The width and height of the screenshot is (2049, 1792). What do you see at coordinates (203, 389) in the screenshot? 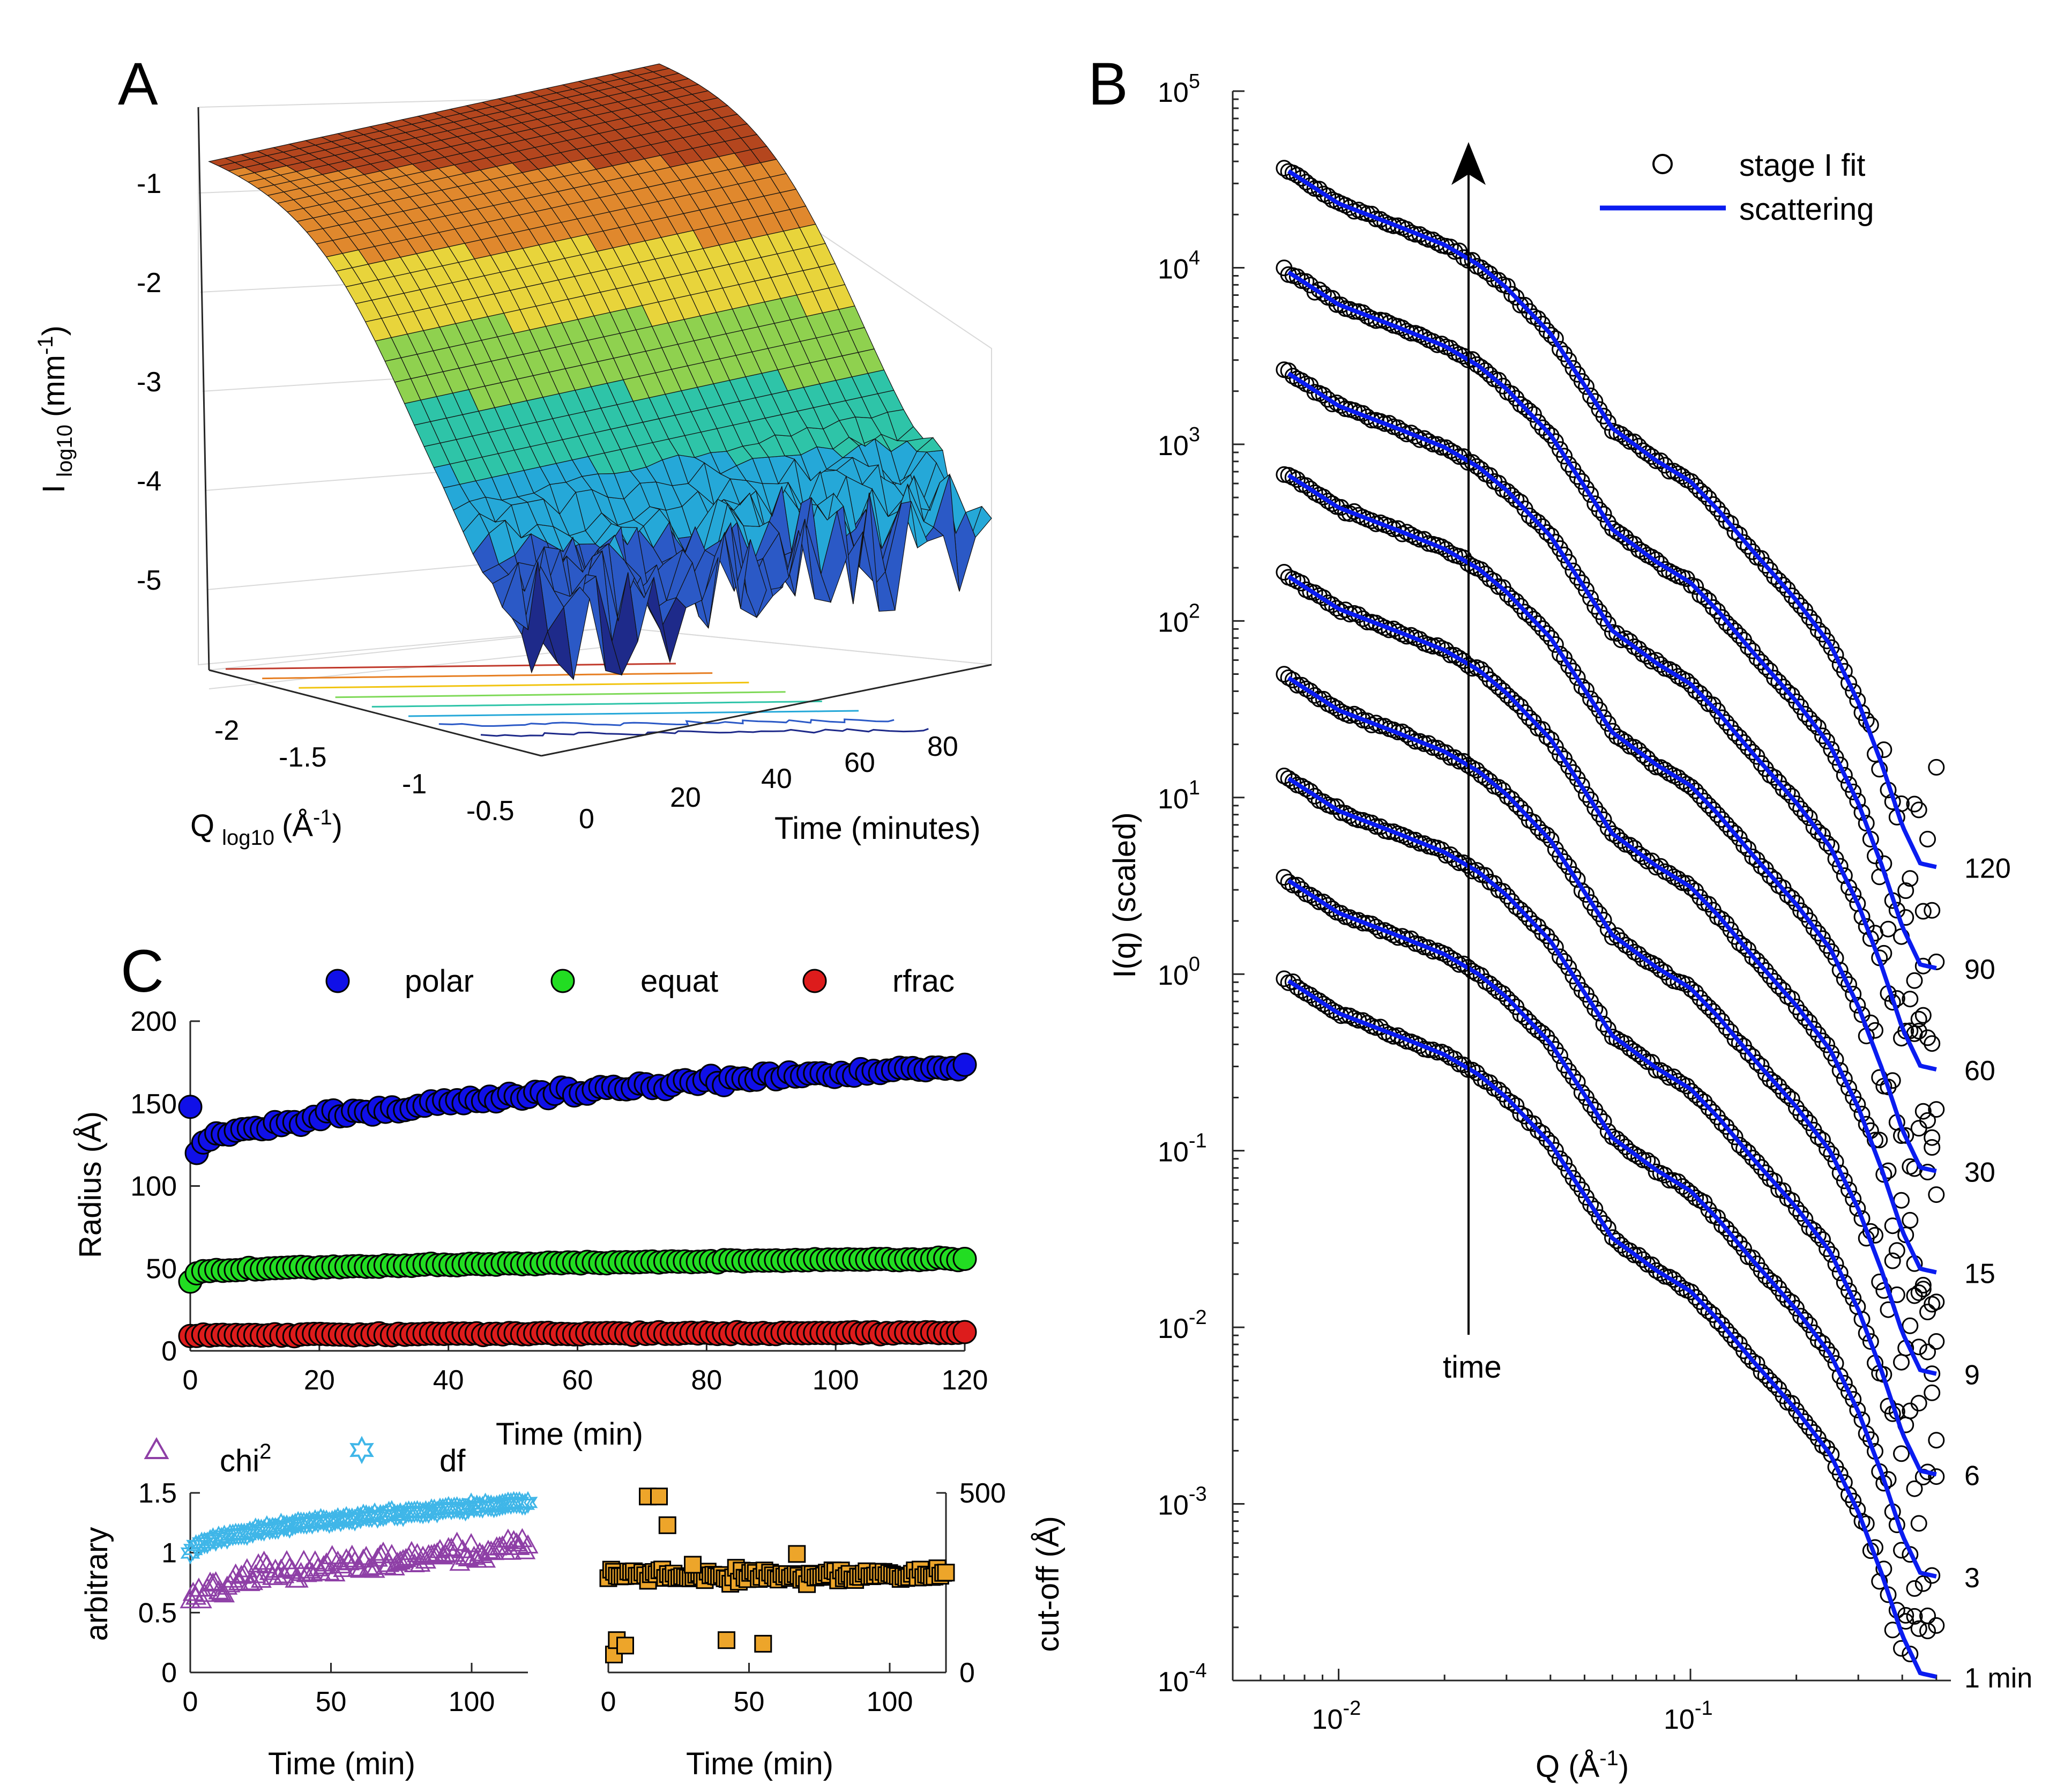
I see `z-axis-line` at bounding box center [203, 389].